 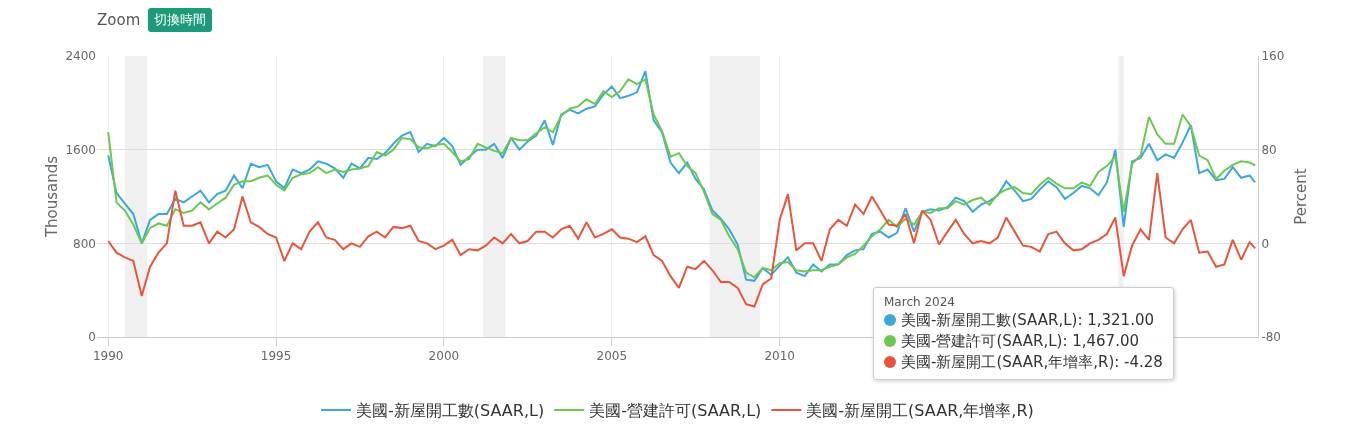 What do you see at coordinates (779, 356) in the screenshot?
I see `x-tick-label: 2010` at bounding box center [779, 356].